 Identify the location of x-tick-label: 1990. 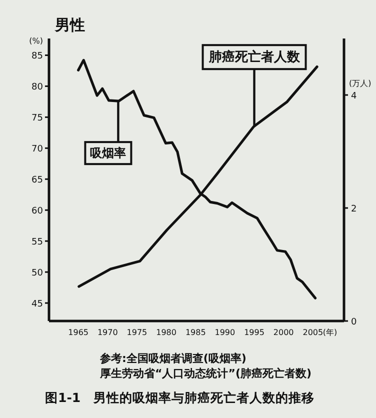
(225, 332).